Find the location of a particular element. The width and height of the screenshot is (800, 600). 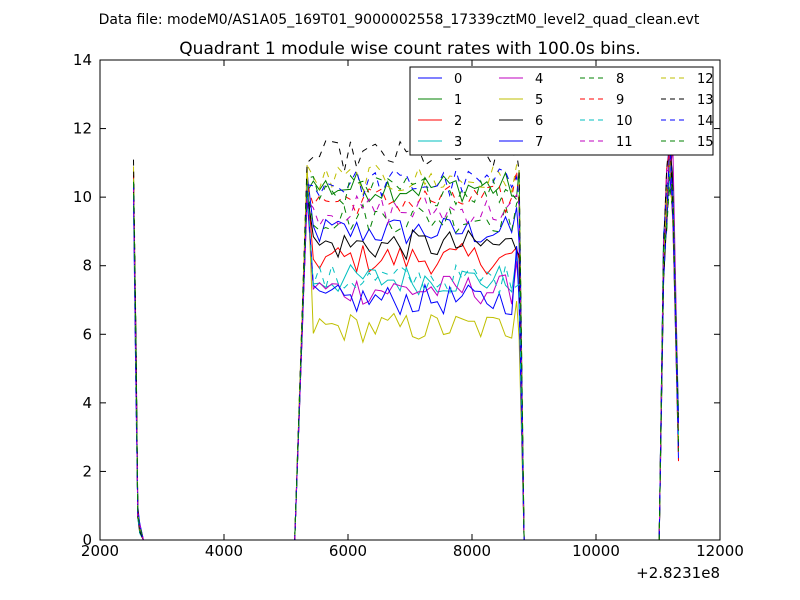

legend-label-2: 2 is located at coordinates (458, 121).